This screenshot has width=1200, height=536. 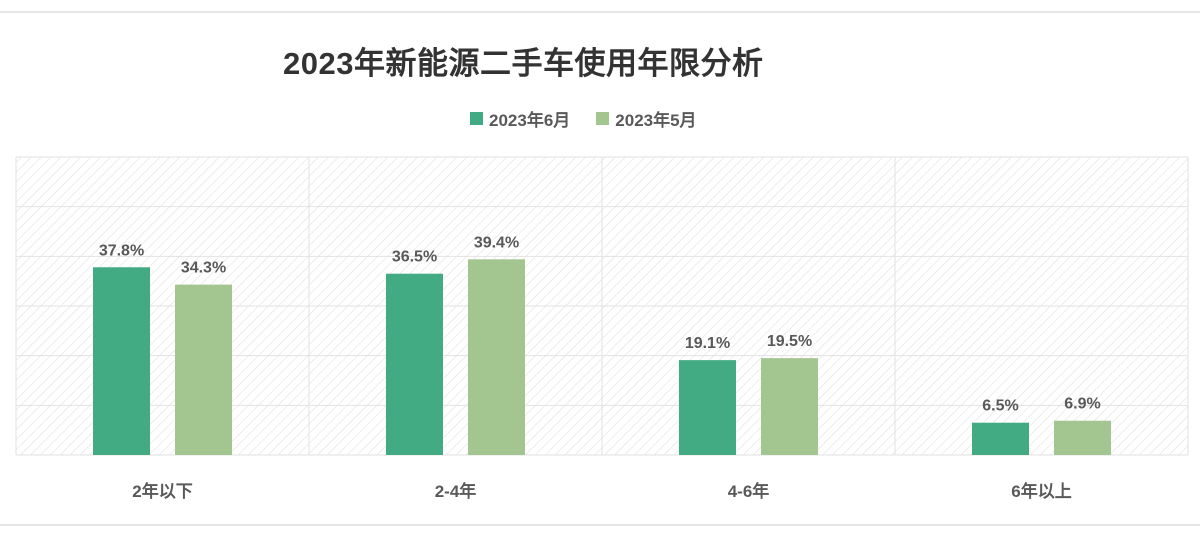 What do you see at coordinates (583, 118) in the screenshot?
I see `legend: 2023年6月 2023年5月` at bounding box center [583, 118].